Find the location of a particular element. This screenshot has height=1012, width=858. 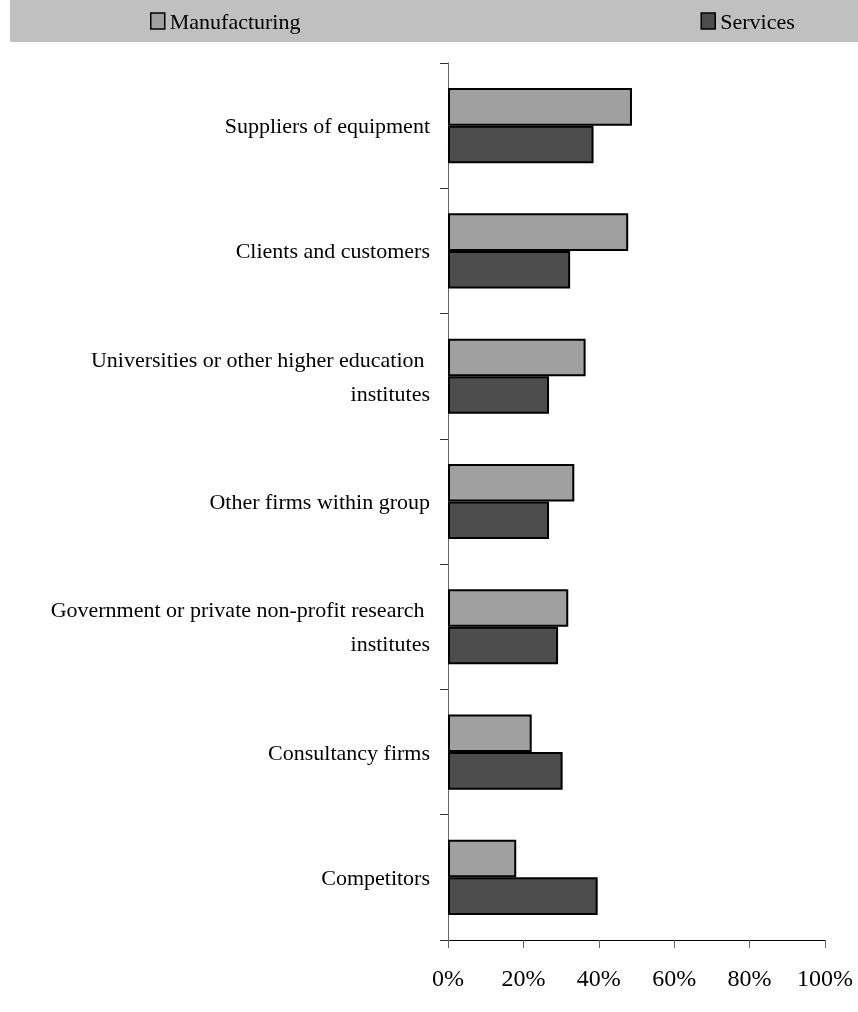

legend-label: Services is located at coordinates (757, 21).